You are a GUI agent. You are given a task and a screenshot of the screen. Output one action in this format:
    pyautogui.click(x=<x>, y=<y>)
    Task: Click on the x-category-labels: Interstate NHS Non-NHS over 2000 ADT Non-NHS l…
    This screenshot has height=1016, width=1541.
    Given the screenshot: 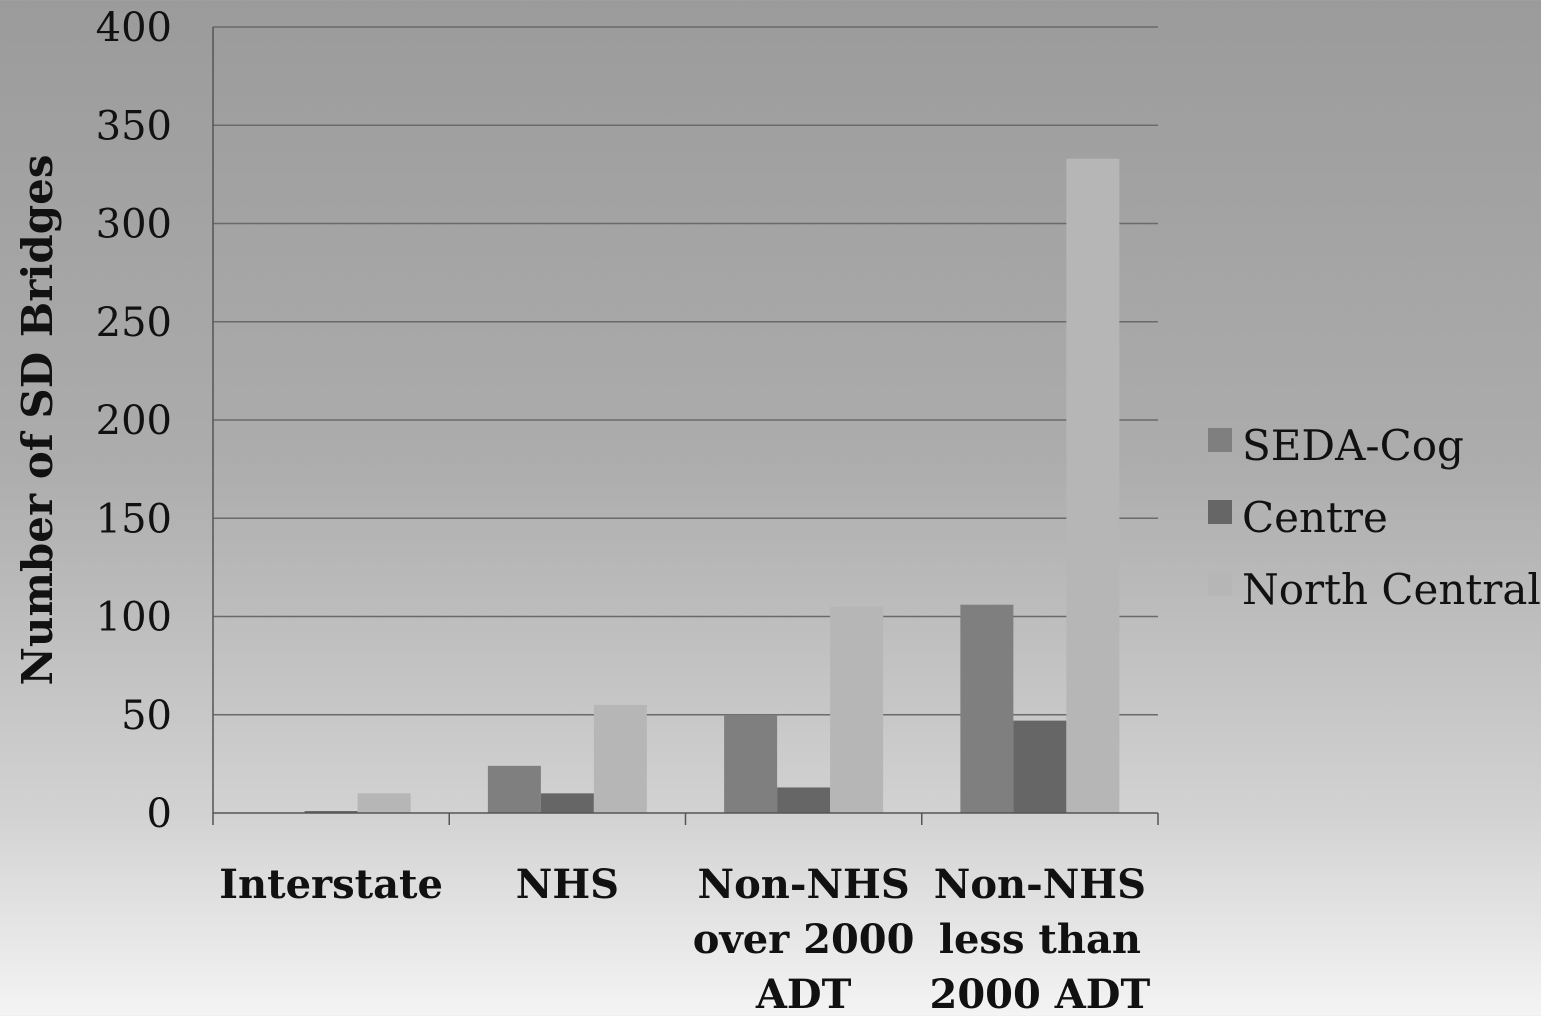 What is the action you would take?
    pyautogui.click(x=684, y=938)
    